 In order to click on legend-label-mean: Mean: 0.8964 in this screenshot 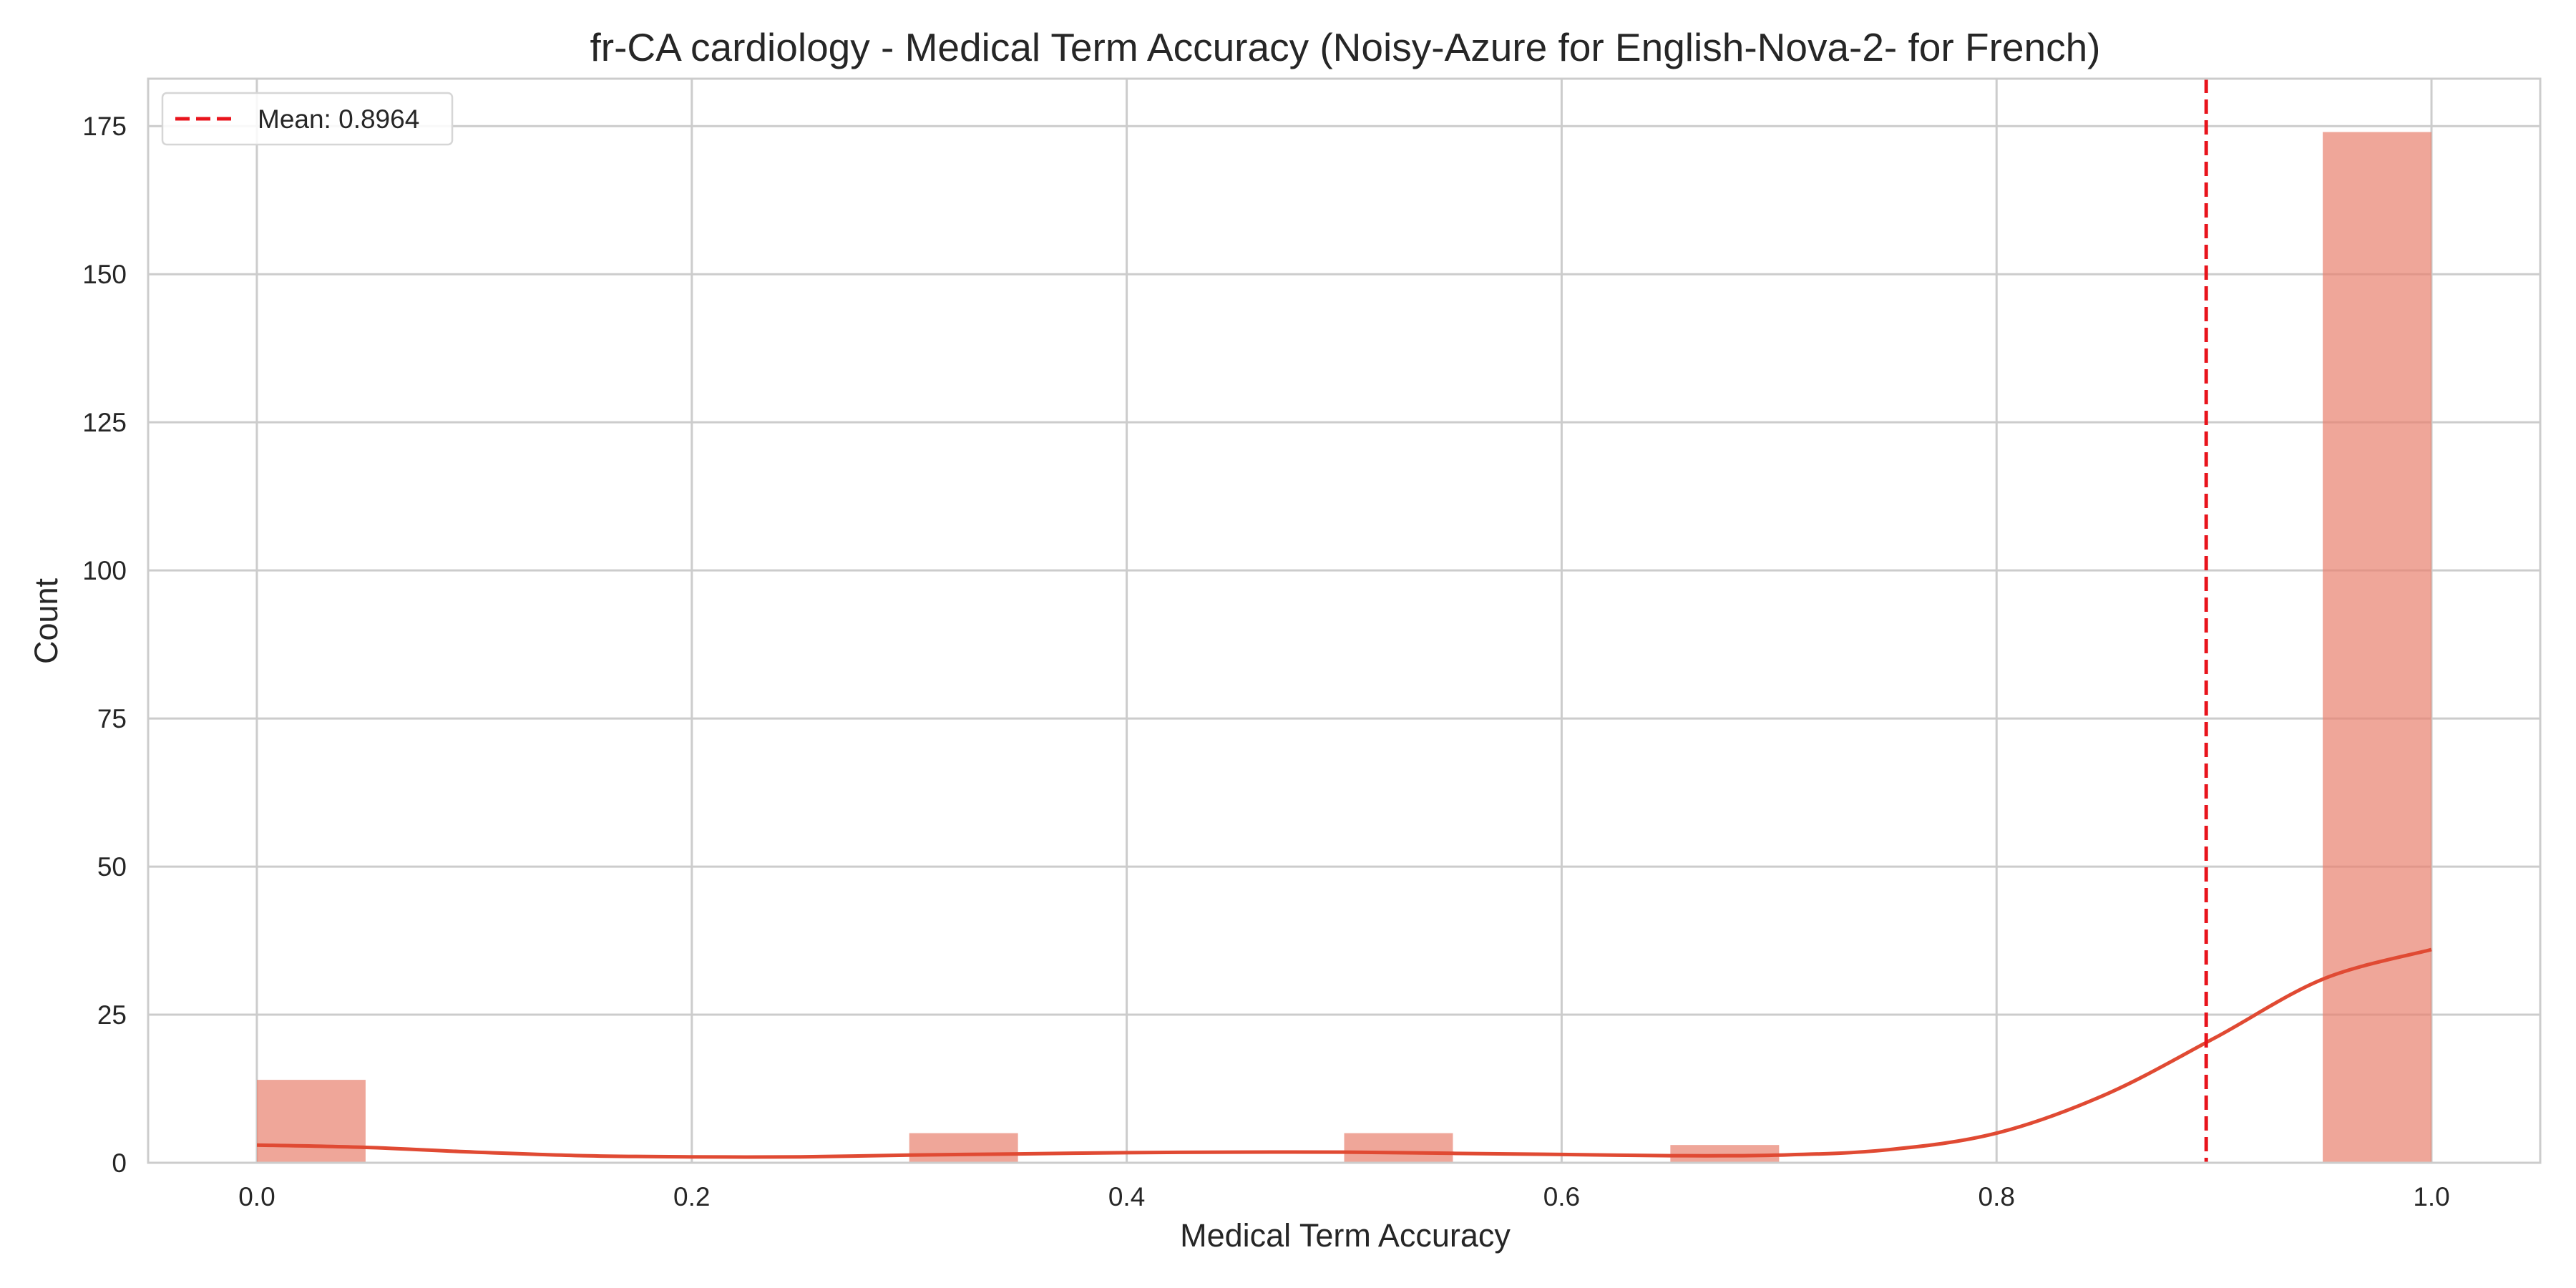, I will do `click(338, 119)`.